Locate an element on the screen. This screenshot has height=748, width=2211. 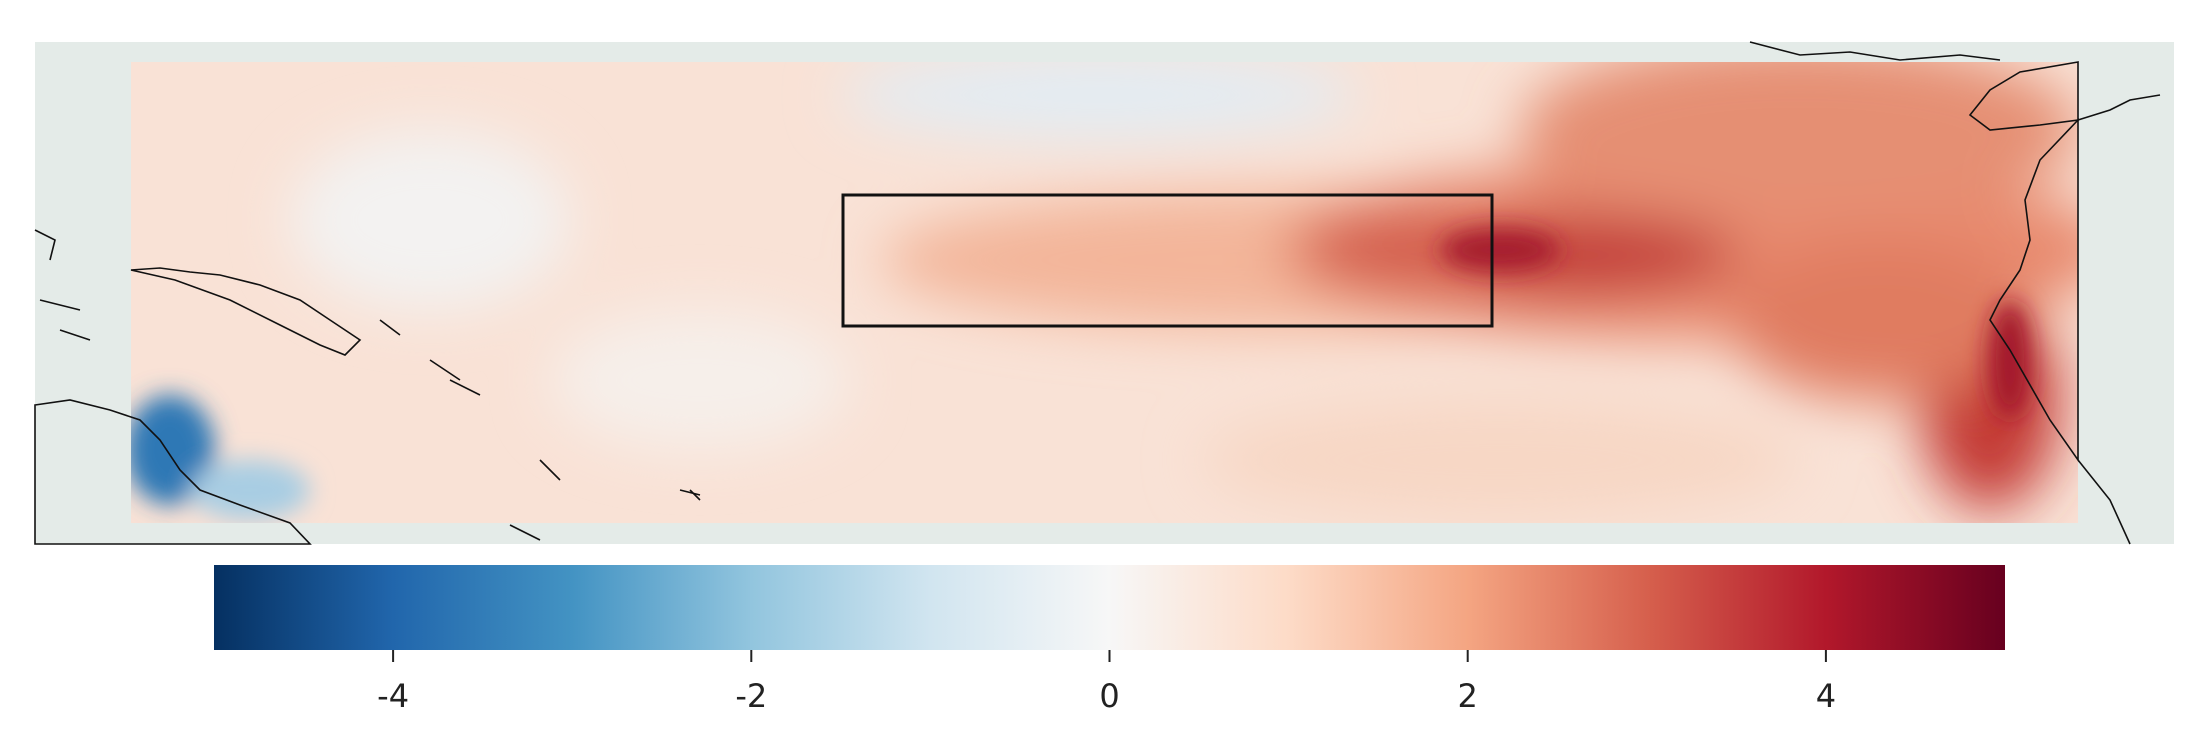
colorbar-ticks: -4 -2 0 2 4 is located at coordinates (1106, 682).